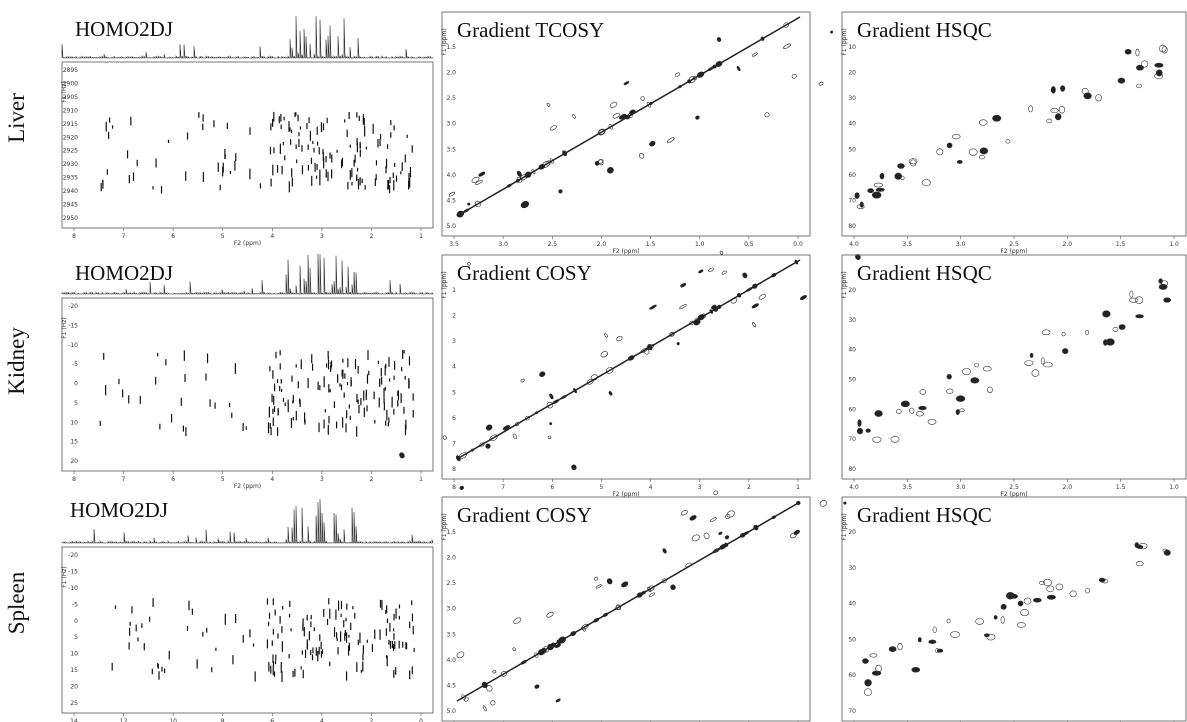  What do you see at coordinates (651, 244) in the screenshot?
I see `x-tick-label: 1.5` at bounding box center [651, 244].